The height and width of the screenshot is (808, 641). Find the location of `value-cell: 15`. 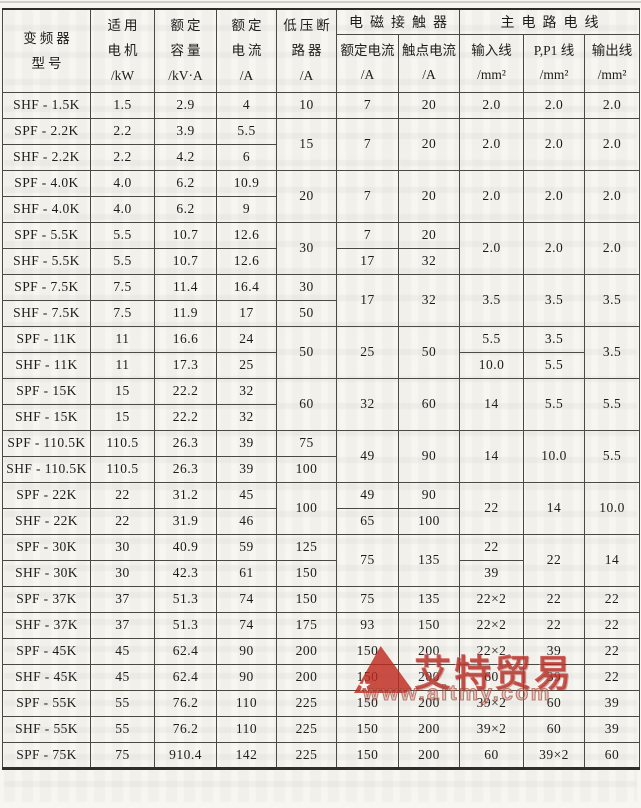

value-cell: 15 is located at coordinates (306, 144).